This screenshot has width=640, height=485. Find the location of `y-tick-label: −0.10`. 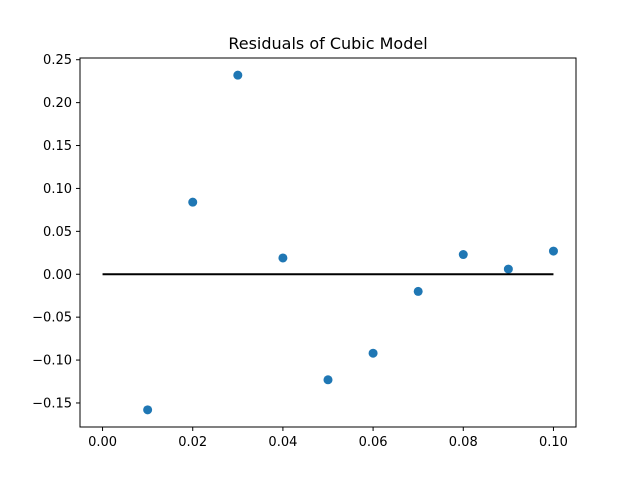

y-tick-label: −0.10 is located at coordinates (52, 361).